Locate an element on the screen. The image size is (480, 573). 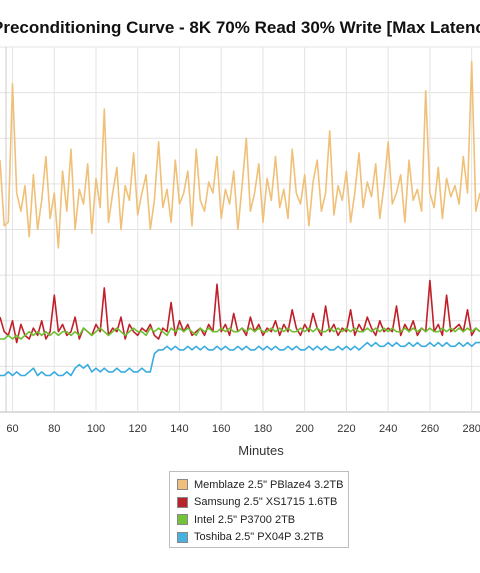
x-tick-label: 280 is located at coordinates (471, 429).